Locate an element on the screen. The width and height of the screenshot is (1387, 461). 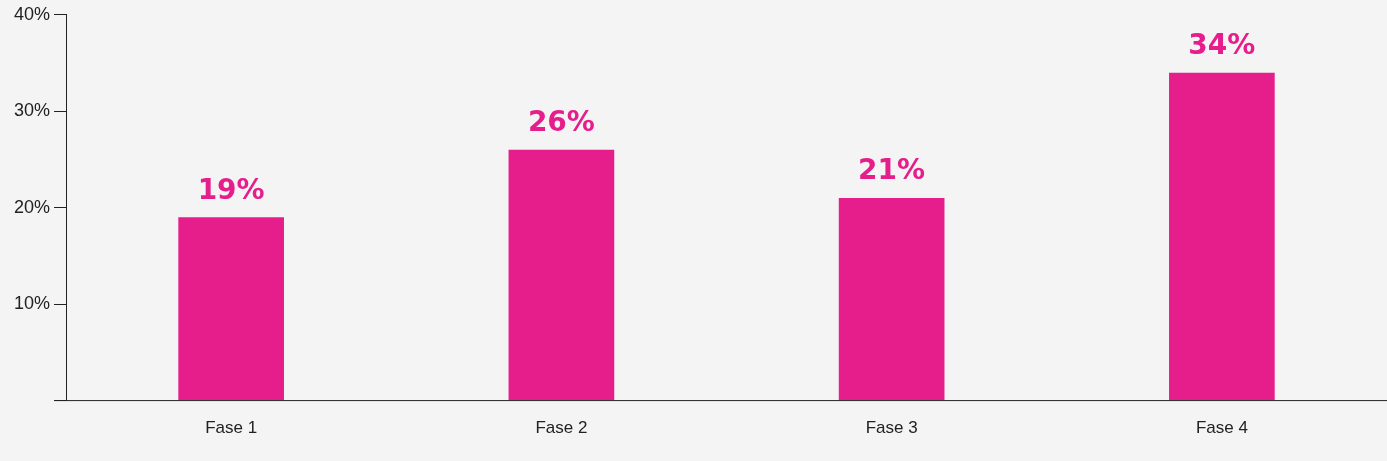
data-label: 26% is located at coordinates (561, 122).